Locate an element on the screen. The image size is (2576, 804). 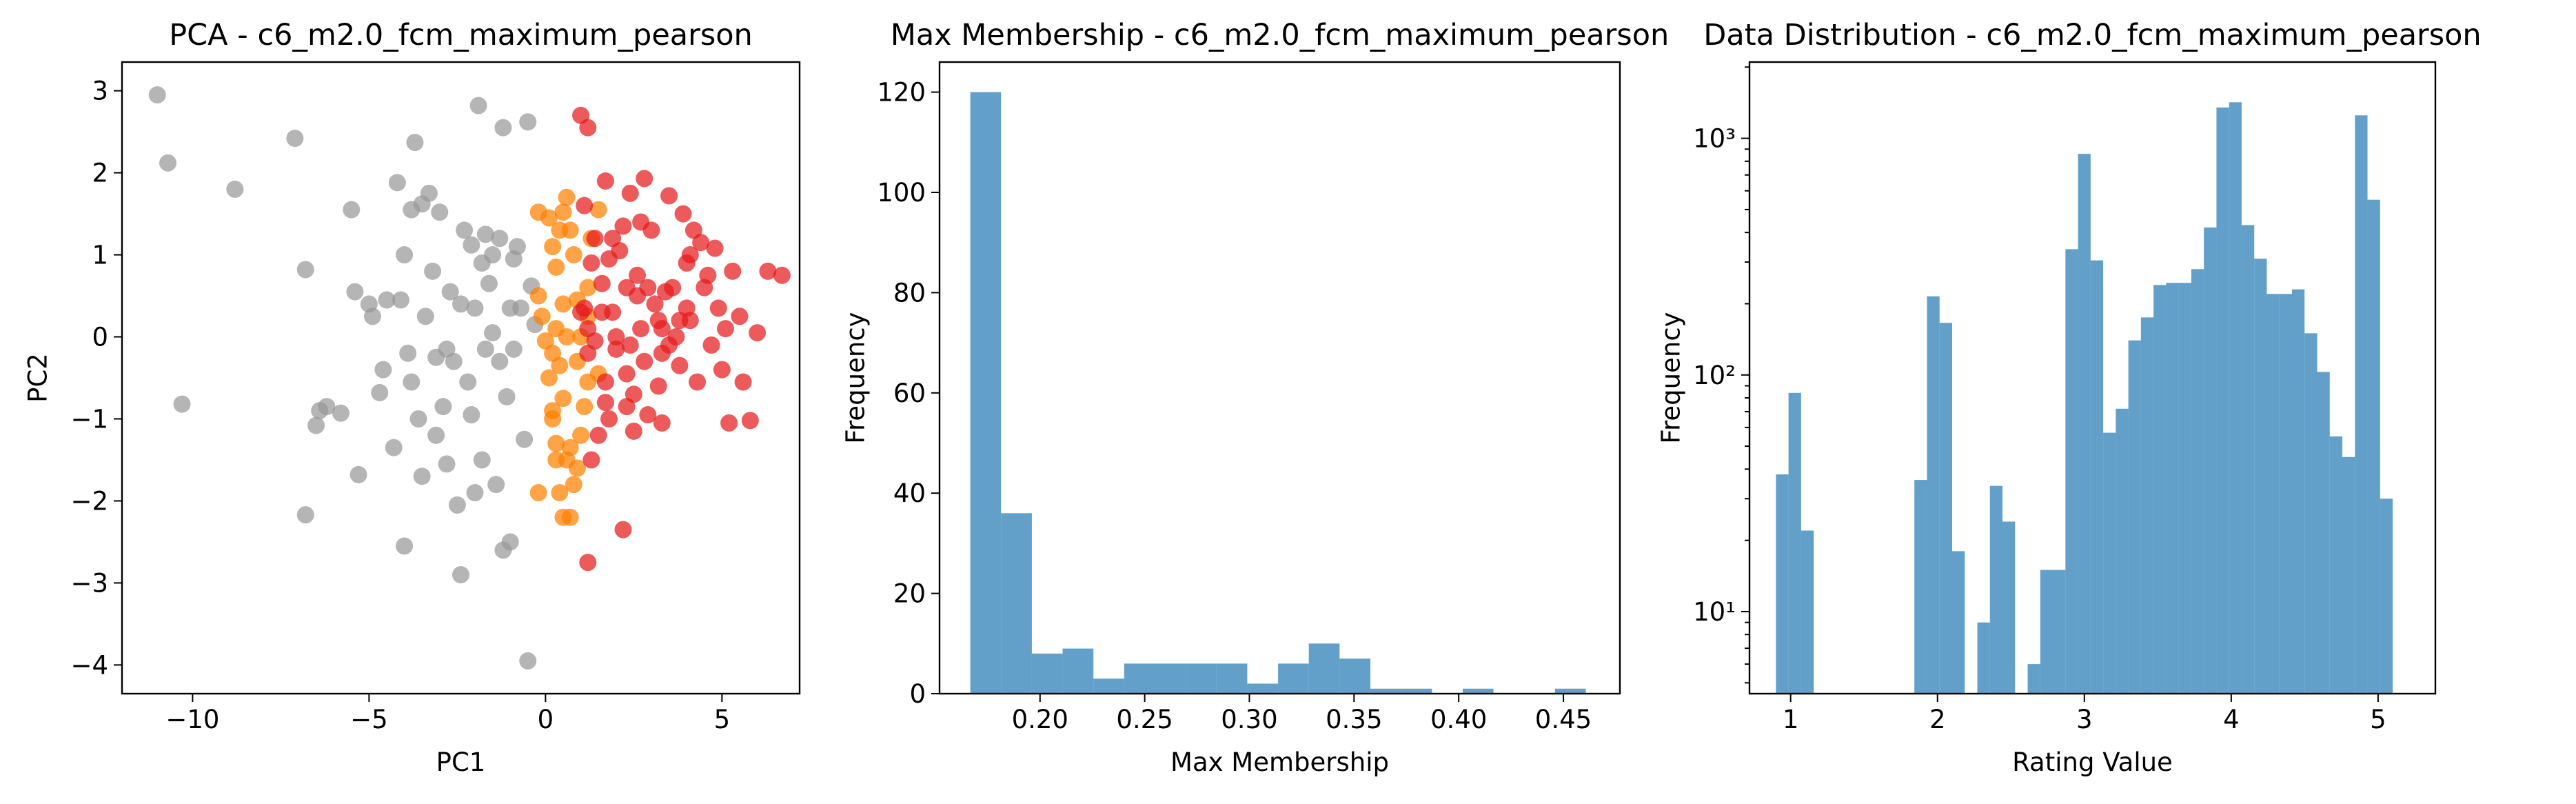
y-tick-label: −3 is located at coordinates (89, 583).